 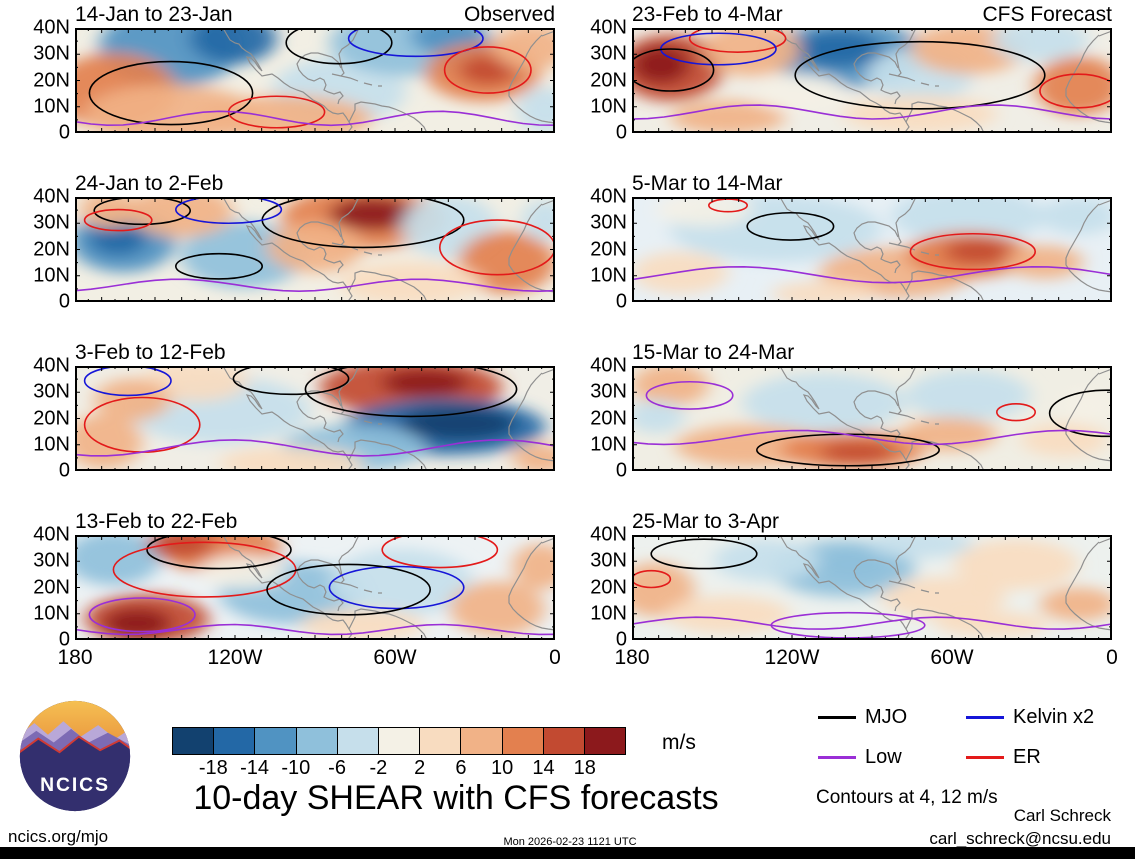 I want to click on colorbar-labels: -18 -14 -10 -6 -2 2 6 10 14 18, so click(x=399, y=769).